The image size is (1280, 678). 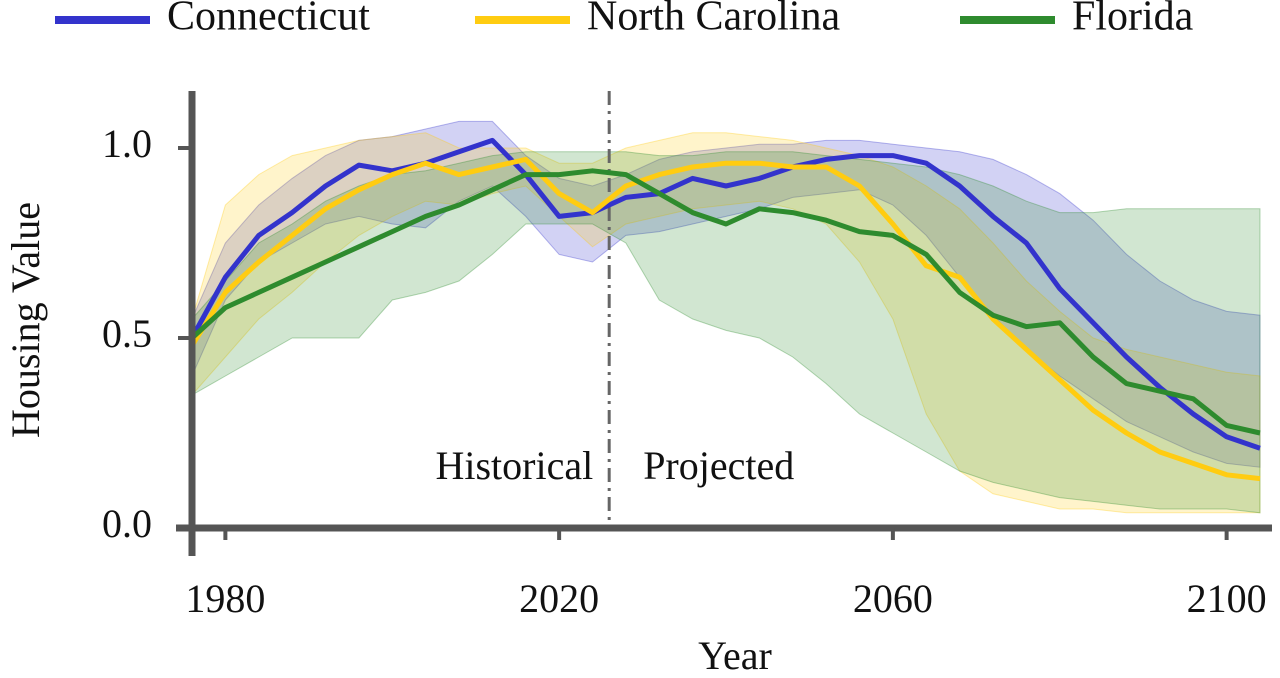 I want to click on legend-label: Florida, so click(x=1133, y=20).